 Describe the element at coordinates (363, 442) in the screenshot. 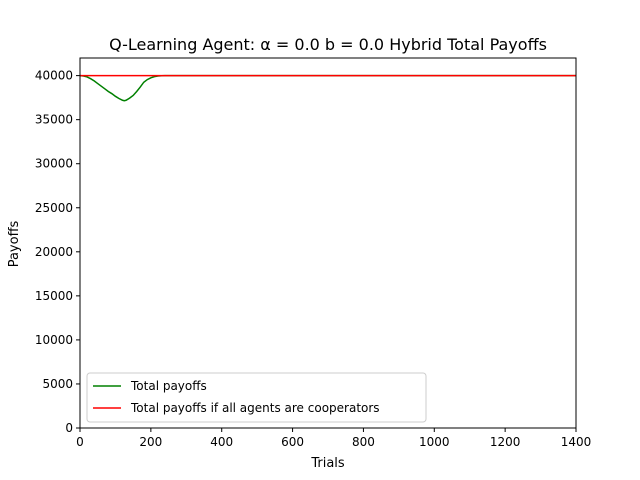

I see `x-tick-label: 800` at that location.